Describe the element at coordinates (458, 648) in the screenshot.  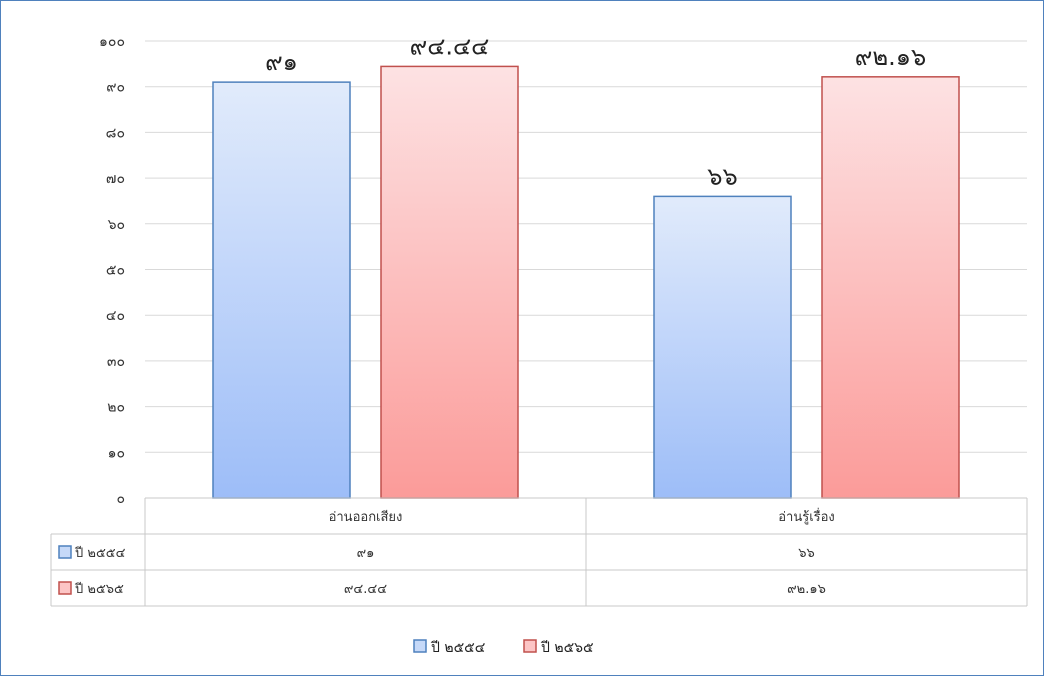
I see `legend-item-label: ปี ๒๕๕๔` at that location.